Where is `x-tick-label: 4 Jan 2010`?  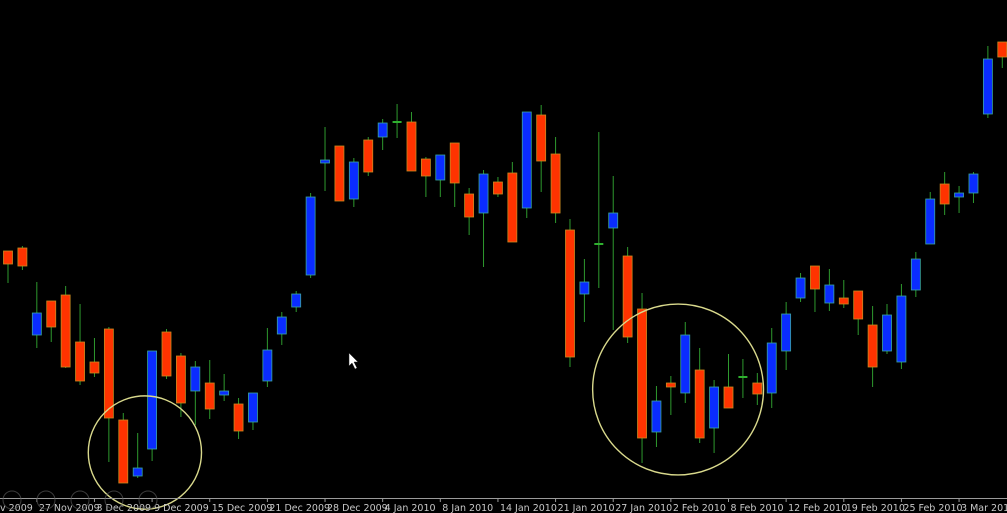 x-tick-label: 4 Jan 2010 is located at coordinates (410, 508).